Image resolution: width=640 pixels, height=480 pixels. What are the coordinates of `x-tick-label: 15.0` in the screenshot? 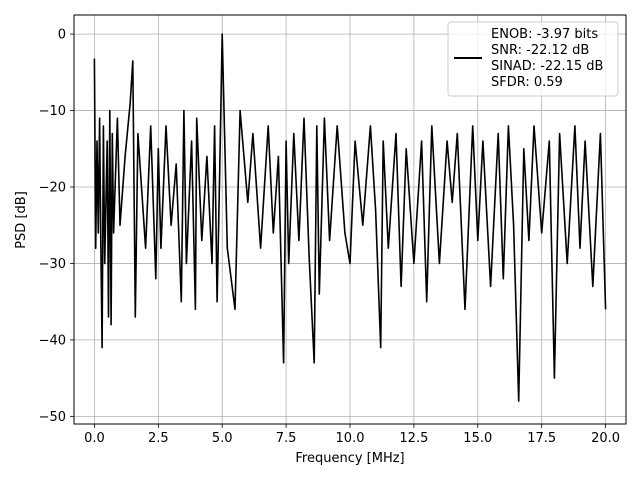 It's located at (477, 438).